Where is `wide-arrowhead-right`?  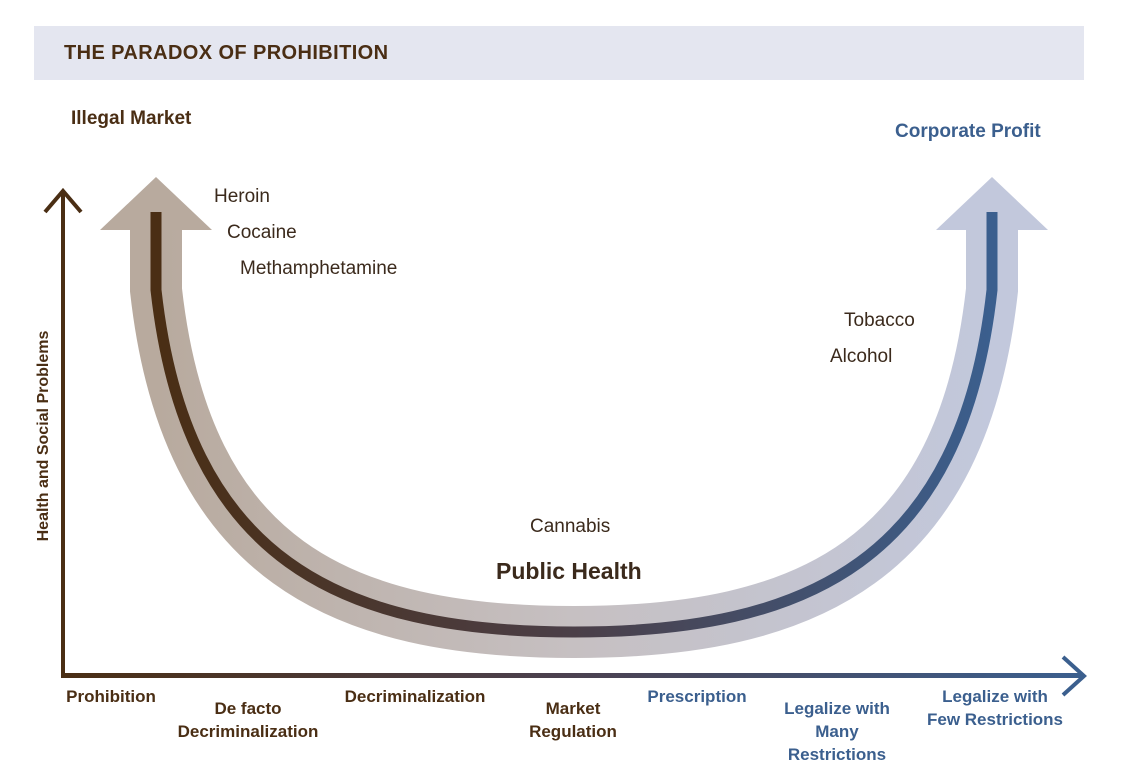 wide-arrowhead-right is located at coordinates (992, 203).